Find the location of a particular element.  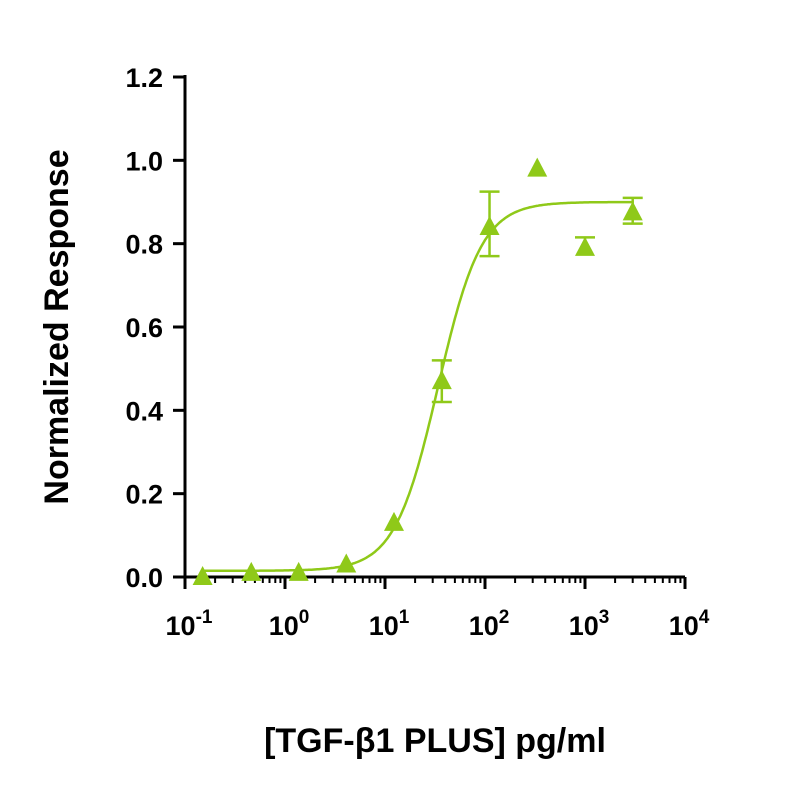

x-axis-label: [TGF-β1 PLUS] pg/ml is located at coordinates (435, 741).